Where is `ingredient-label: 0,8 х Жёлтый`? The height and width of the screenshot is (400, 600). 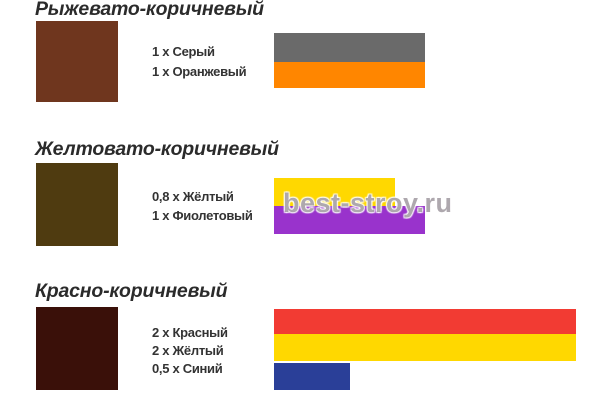
ingredient-label: 0,8 х Жёлтый is located at coordinates (193, 196).